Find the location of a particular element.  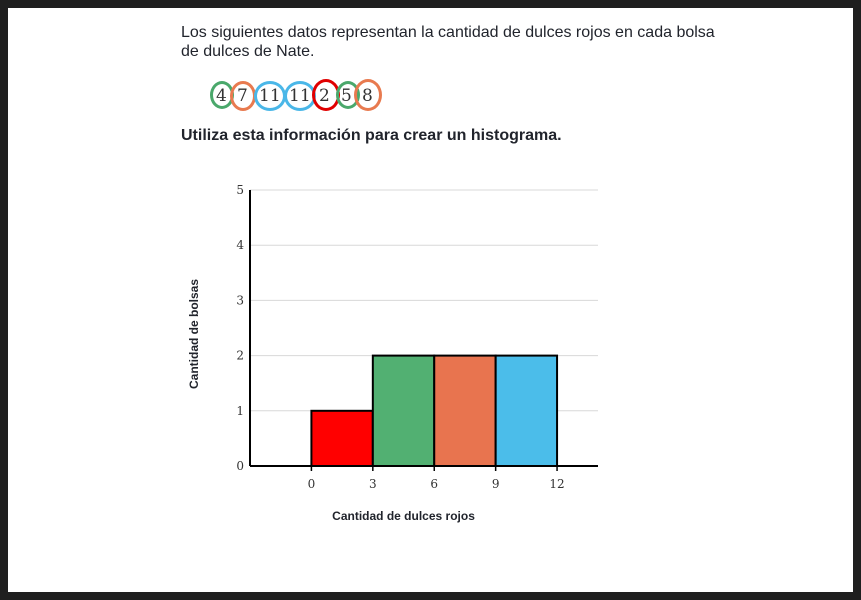

data-list-annotated: 4 7 11 11 2 5 8 is located at coordinates (308, 96).